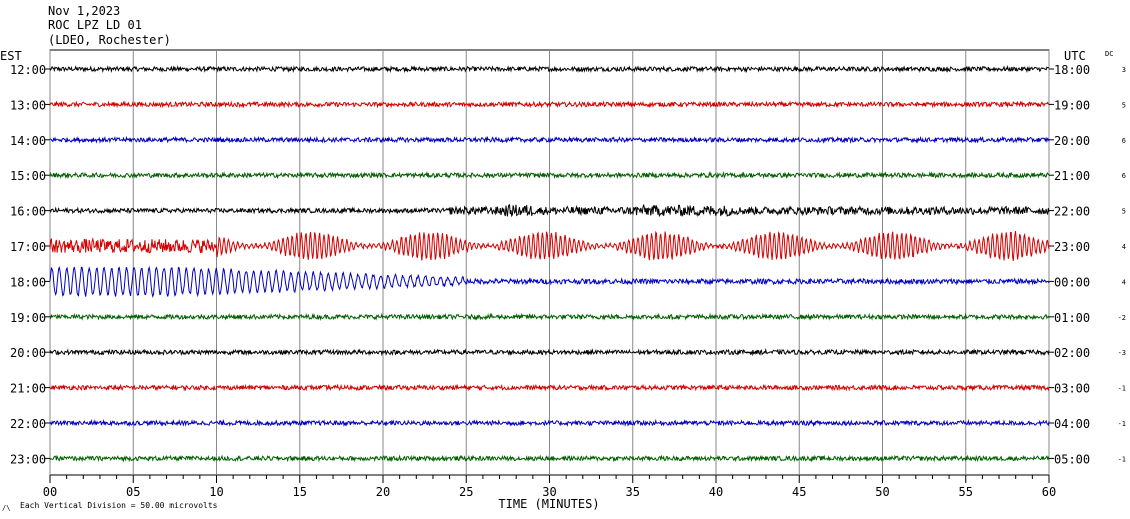  What do you see at coordinates (28, 212) in the screenshot?
I see `est-hour-label: 16:00` at bounding box center [28, 212].